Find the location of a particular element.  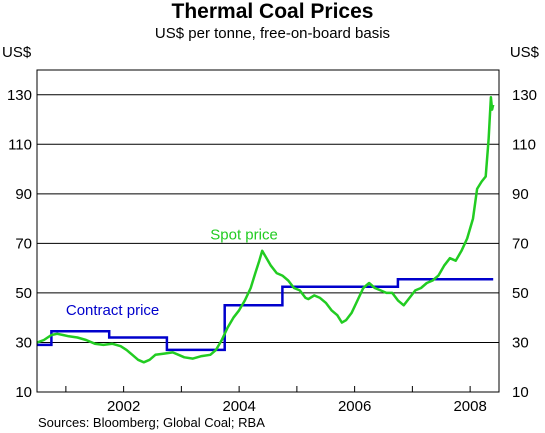

x-tick-label-2002: 2002 is located at coordinates (123, 406).